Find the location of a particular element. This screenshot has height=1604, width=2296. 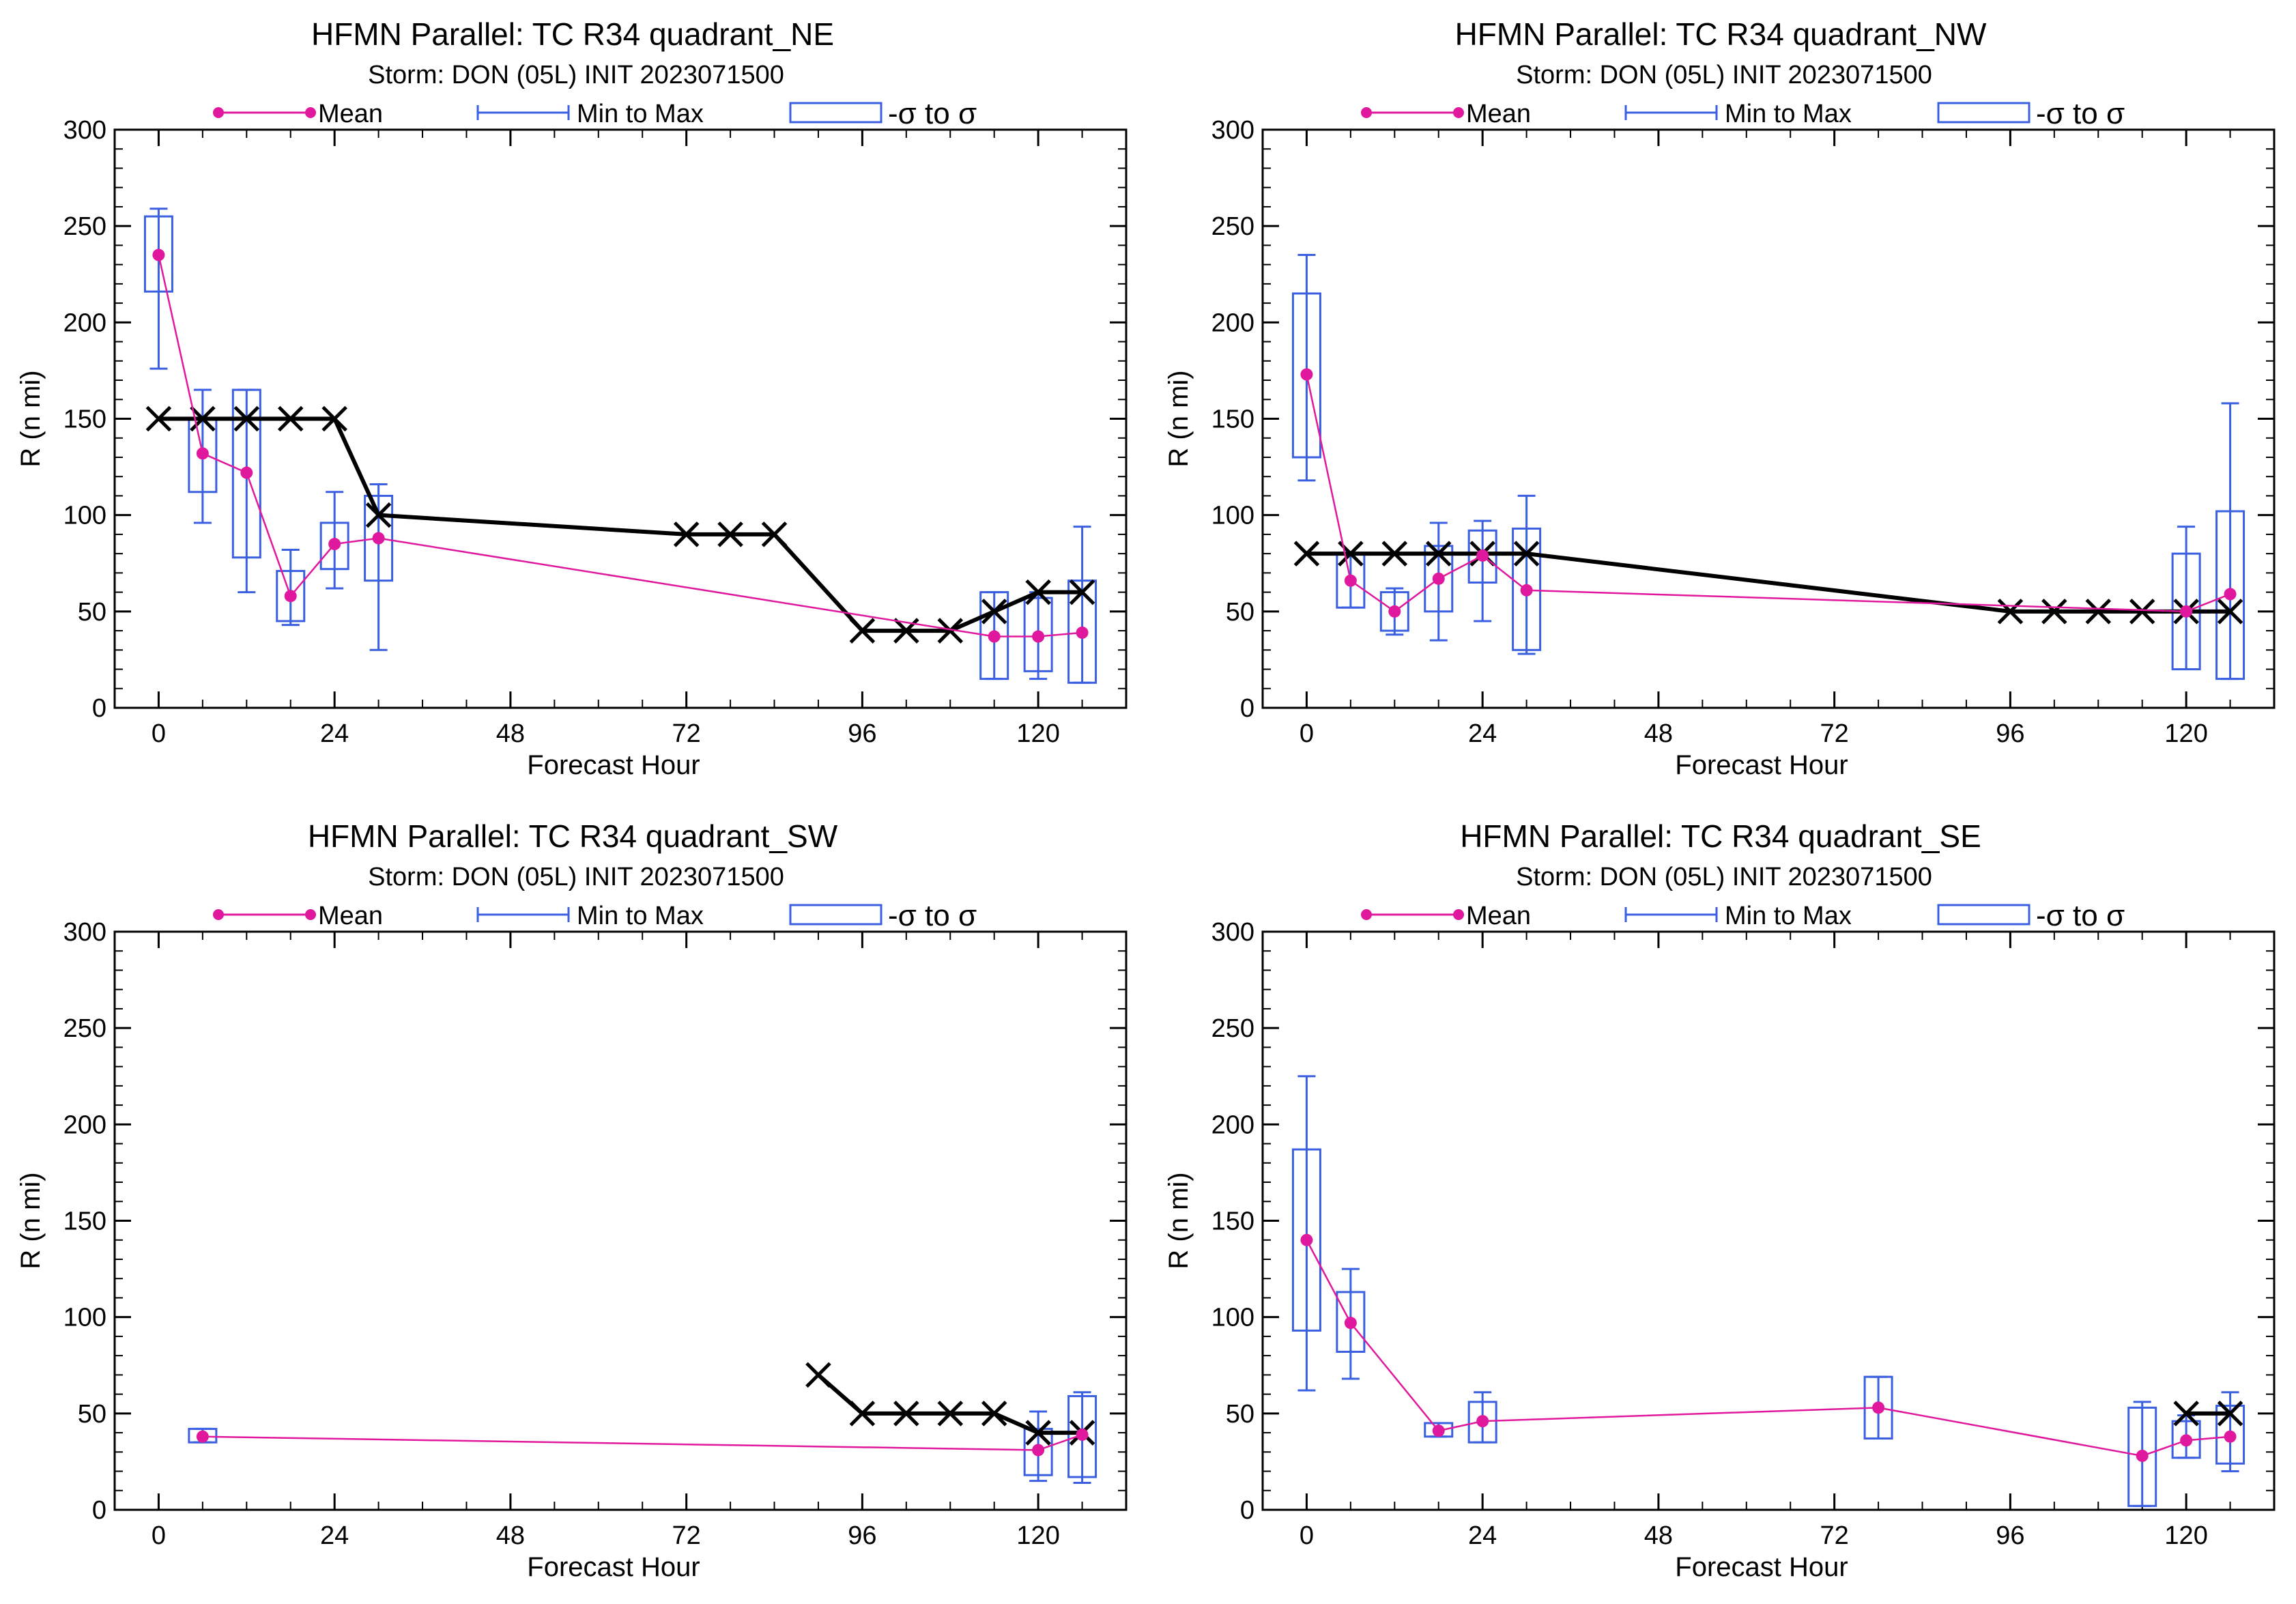

y-tick-label: 250 is located at coordinates (85, 1028).